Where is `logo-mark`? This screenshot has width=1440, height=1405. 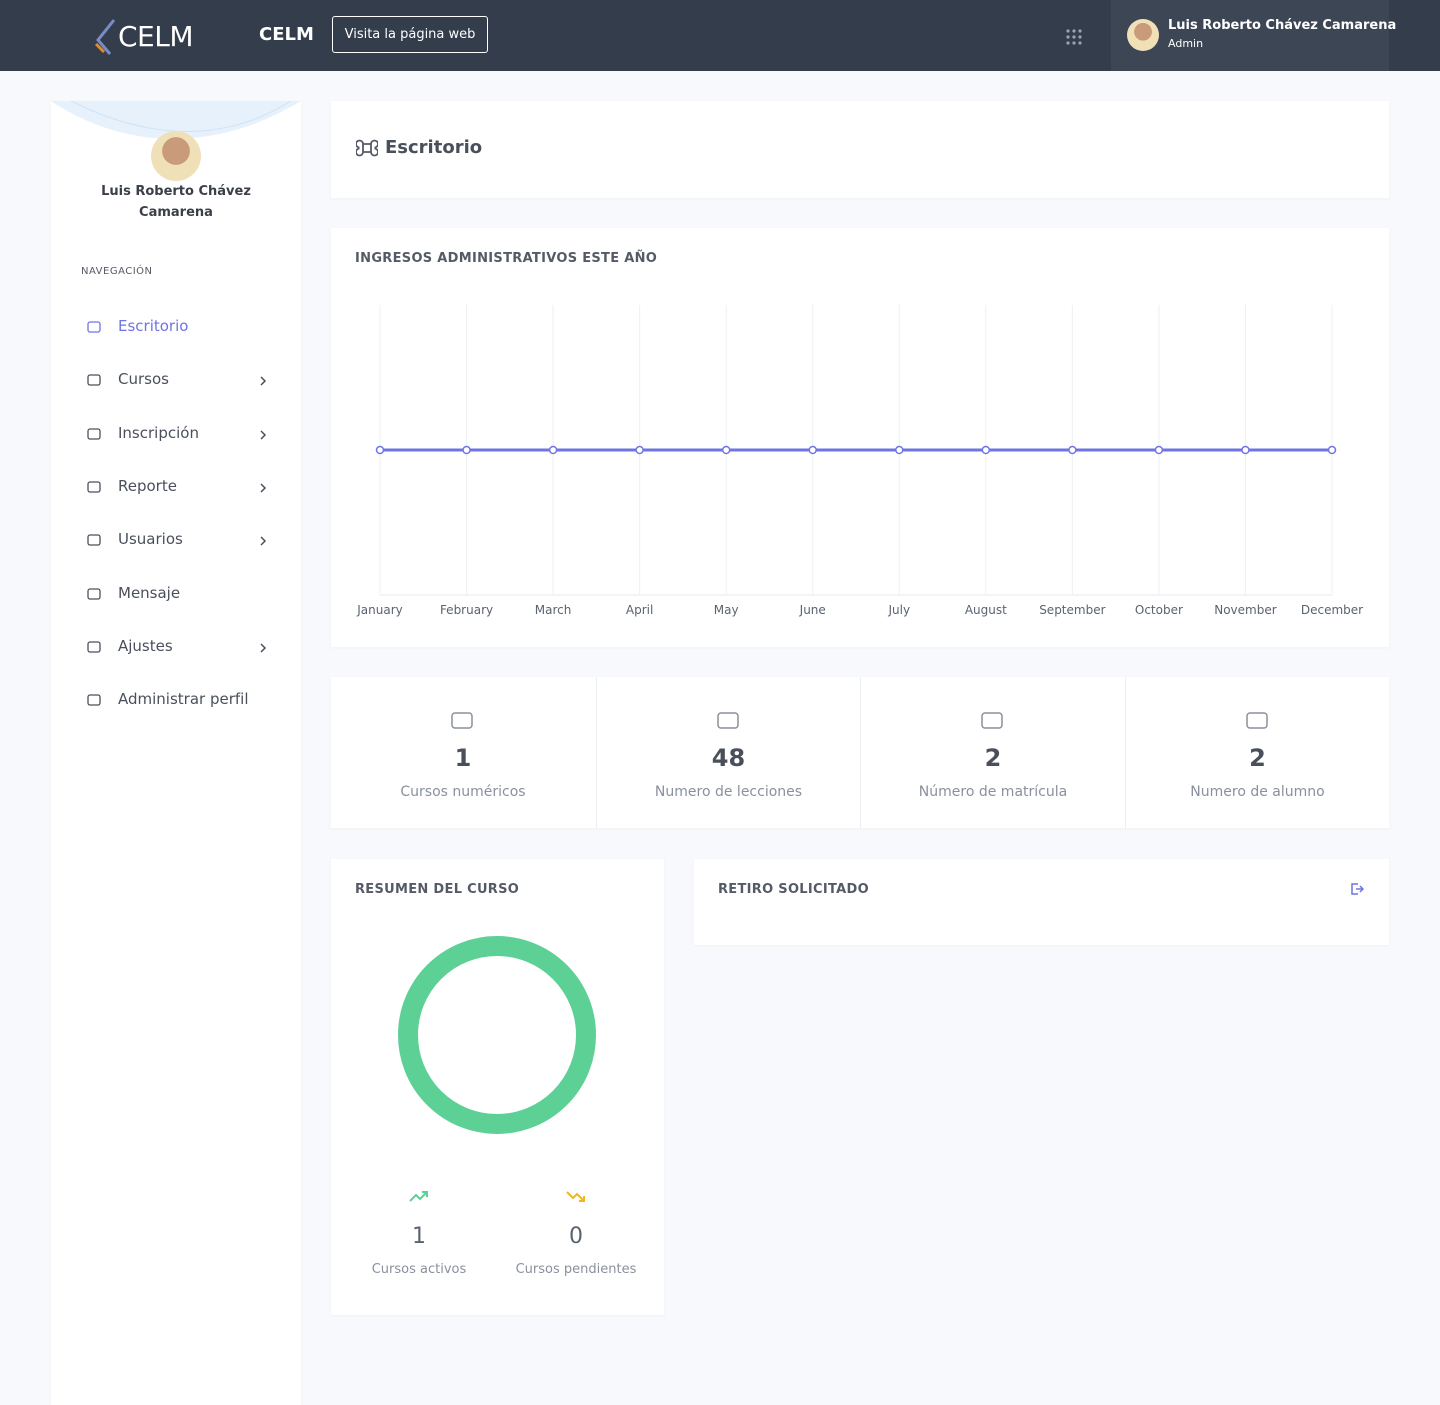
logo-mark is located at coordinates (105, 37).